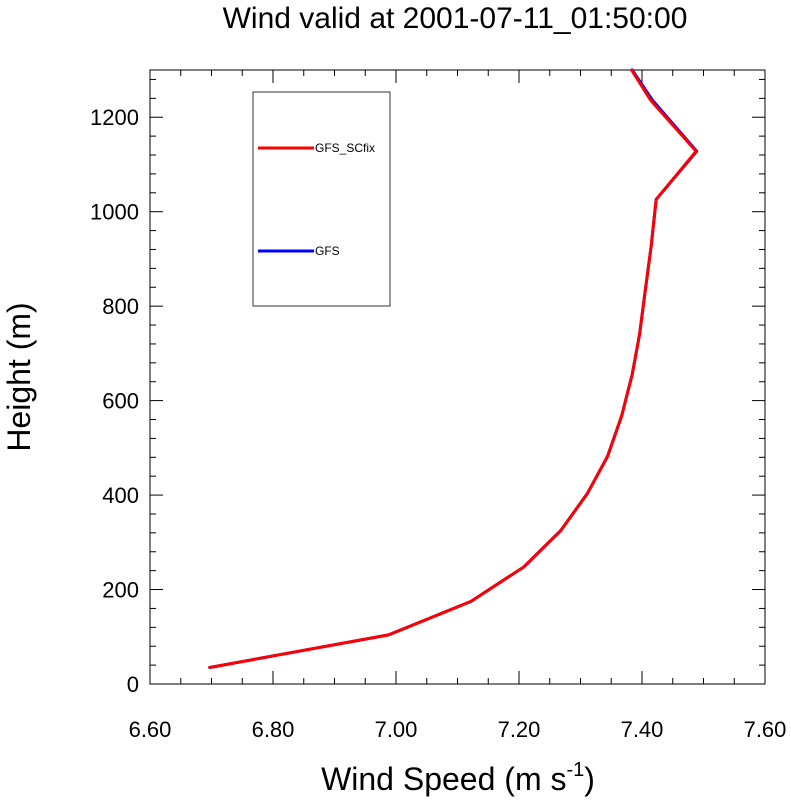 Image resolution: width=791 pixels, height=800 pixels. I want to click on legend-label-gfs: GFS, so click(327, 251).